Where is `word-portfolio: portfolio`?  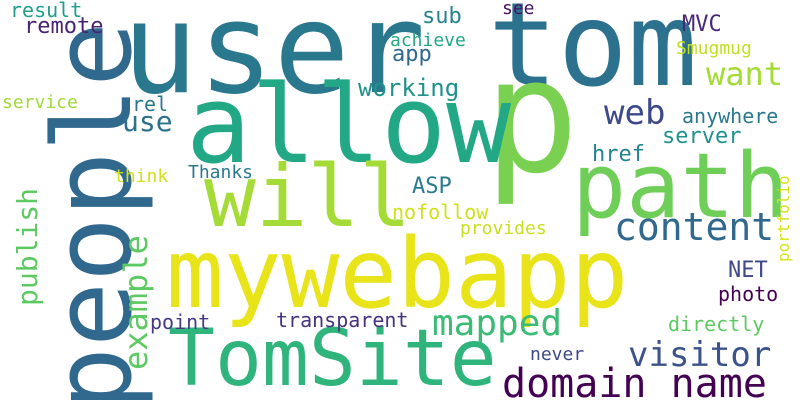 word-portfolio: portfolio is located at coordinates (783, 218).